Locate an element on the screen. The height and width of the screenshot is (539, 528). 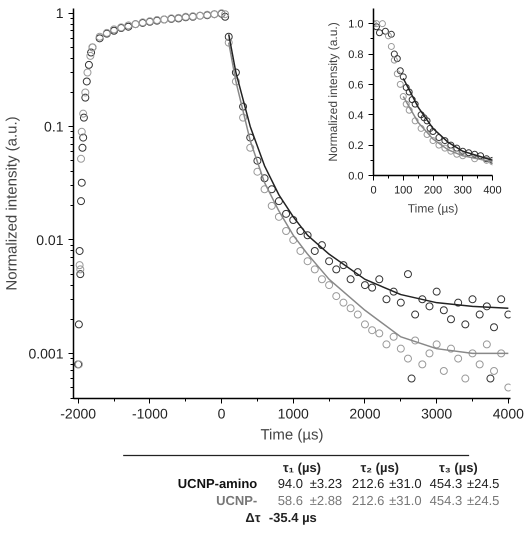
y-tick-label: 0.001 is located at coordinates (46, 353).